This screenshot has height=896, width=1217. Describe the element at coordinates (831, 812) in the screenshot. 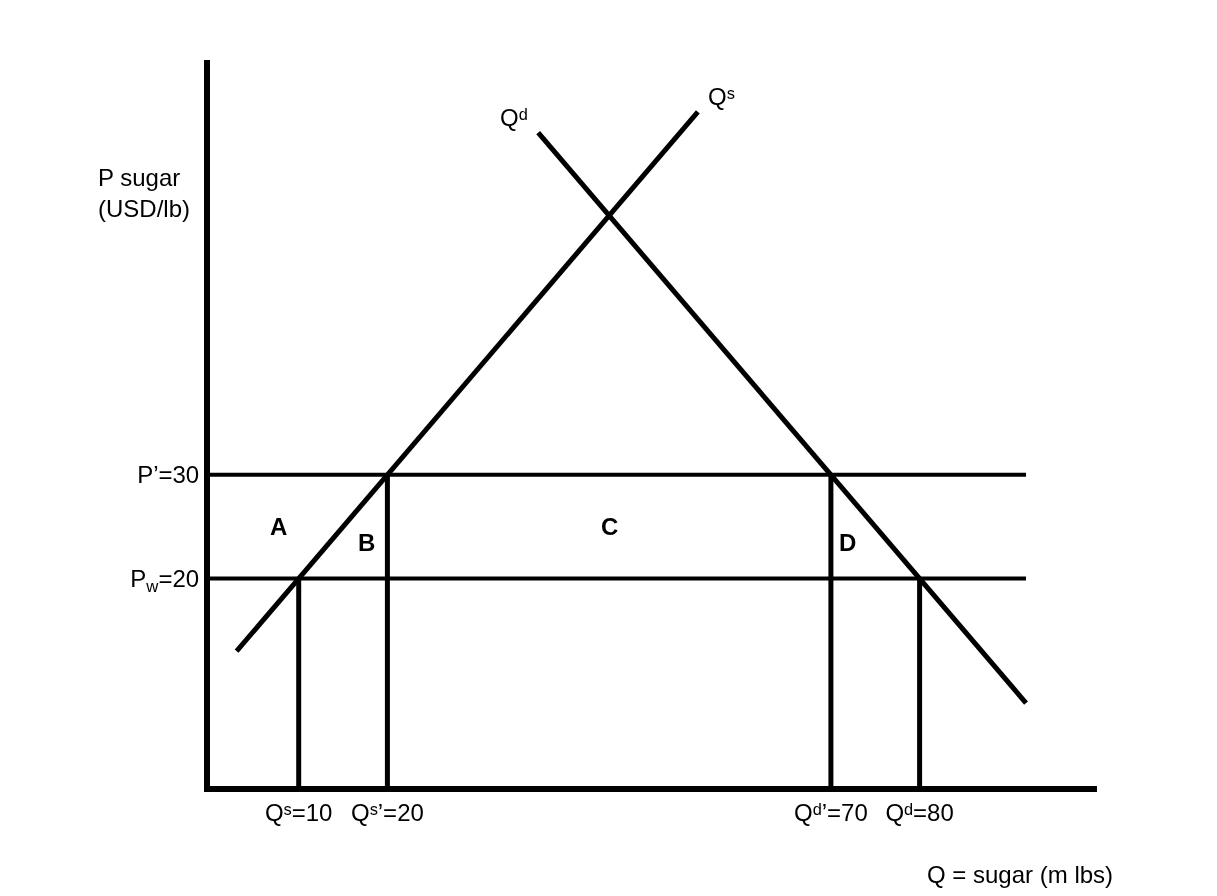

I see `x-tick-label: Qᵈ’=70` at that location.